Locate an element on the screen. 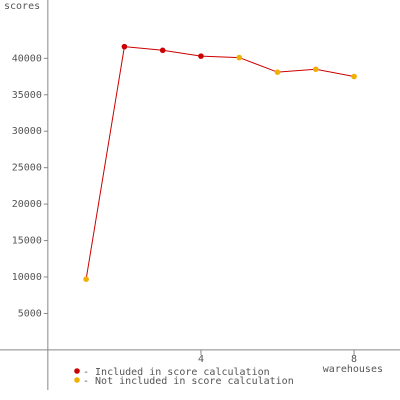 Image resolution: width=400 pixels, height=400 pixels. x-tick-label: 8 is located at coordinates (354, 359).